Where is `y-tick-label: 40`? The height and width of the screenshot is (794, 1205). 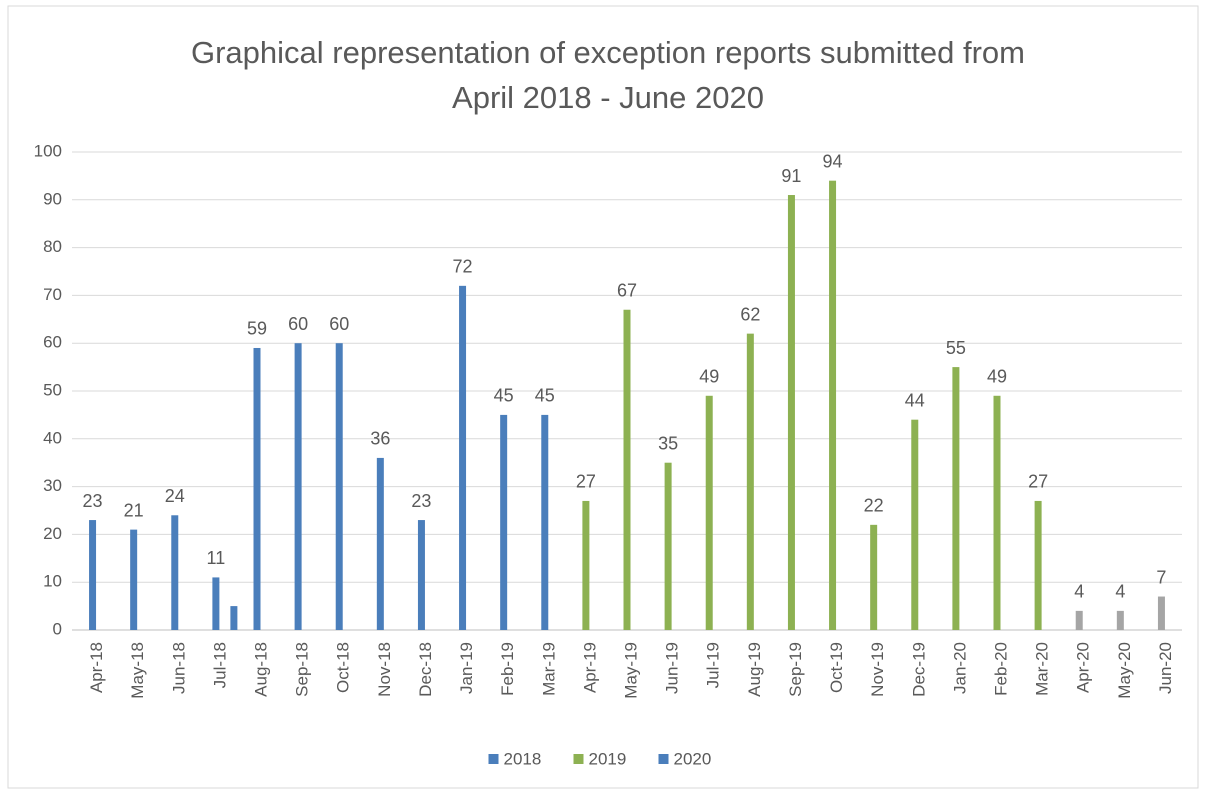
y-tick-label: 40 is located at coordinates (52, 437).